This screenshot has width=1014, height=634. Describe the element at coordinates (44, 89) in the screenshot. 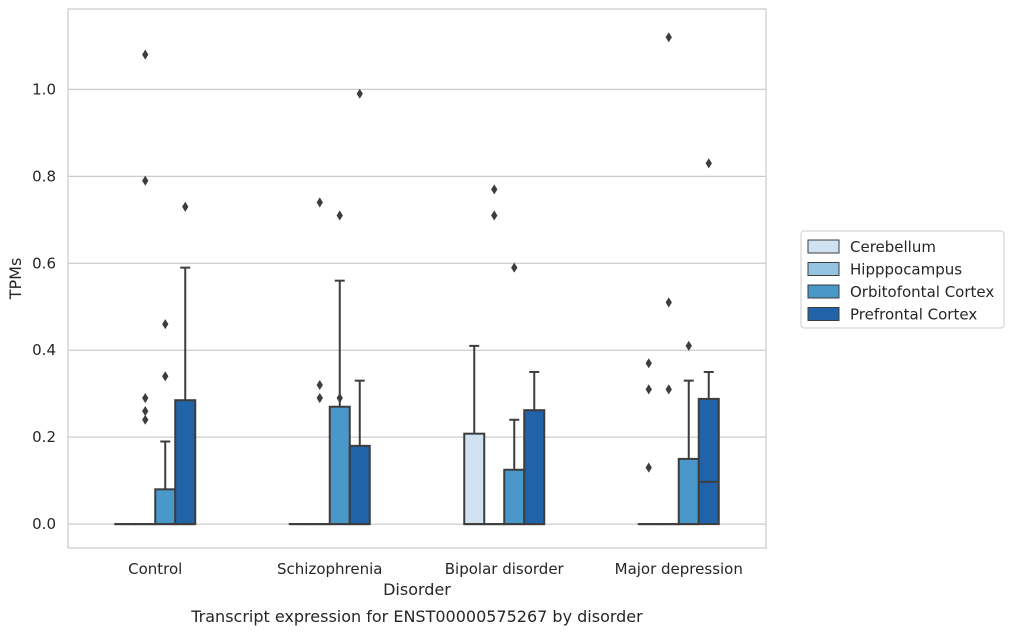

I see `y-tick-label: 1.0` at that location.